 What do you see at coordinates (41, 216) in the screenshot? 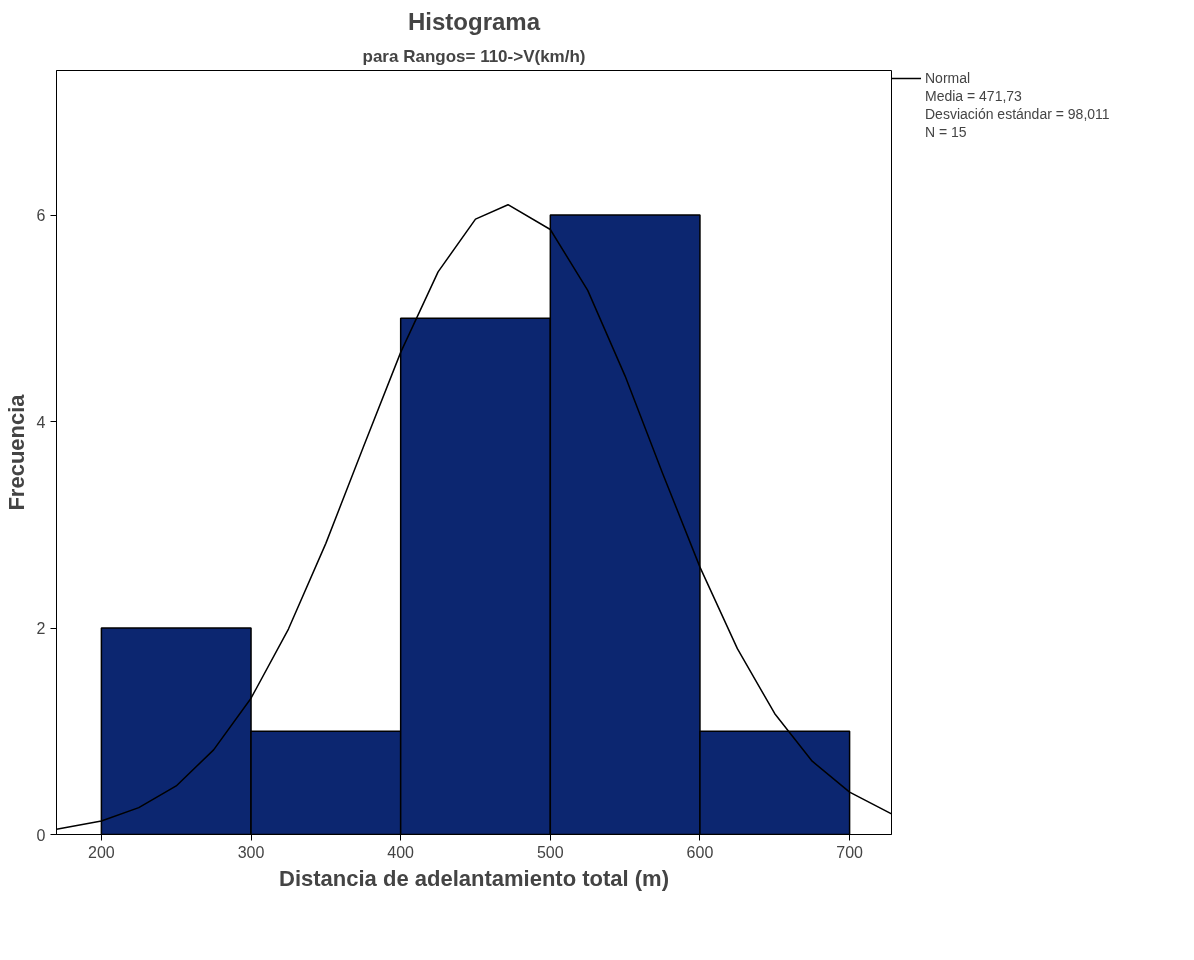
I see `y-tick-label: 6` at bounding box center [41, 216].